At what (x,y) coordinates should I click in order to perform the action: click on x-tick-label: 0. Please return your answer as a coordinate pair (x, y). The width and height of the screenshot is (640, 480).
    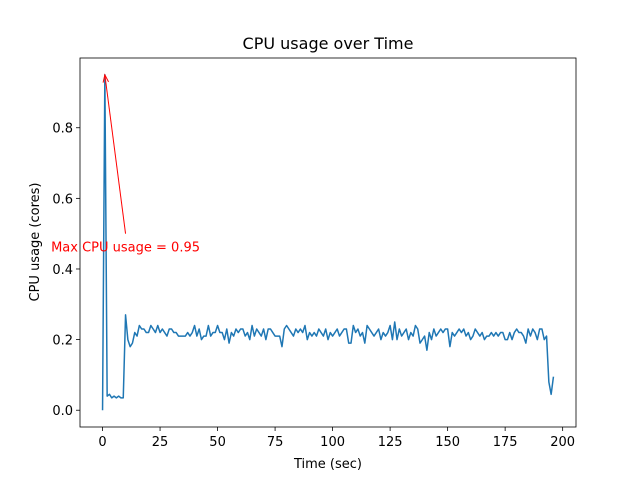
    Looking at the image, I should click on (102, 442).